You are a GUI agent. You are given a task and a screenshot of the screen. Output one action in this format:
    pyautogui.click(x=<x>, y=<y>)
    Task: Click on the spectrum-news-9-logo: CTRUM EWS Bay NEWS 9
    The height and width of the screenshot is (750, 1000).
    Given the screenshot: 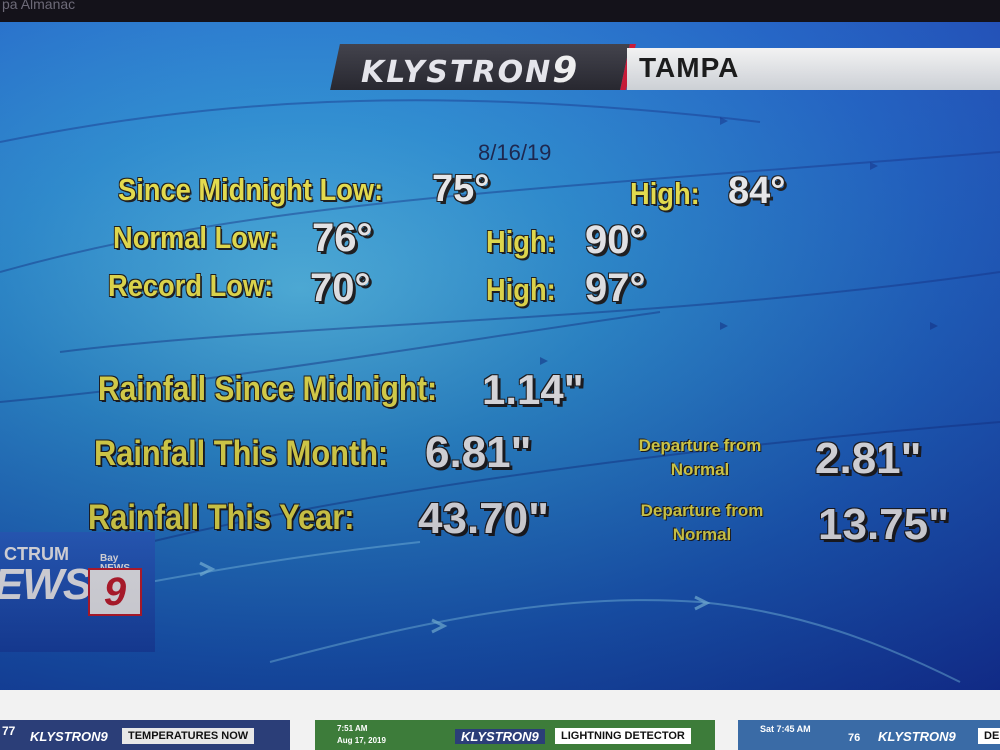 What is the action you would take?
    pyautogui.click(x=77, y=592)
    